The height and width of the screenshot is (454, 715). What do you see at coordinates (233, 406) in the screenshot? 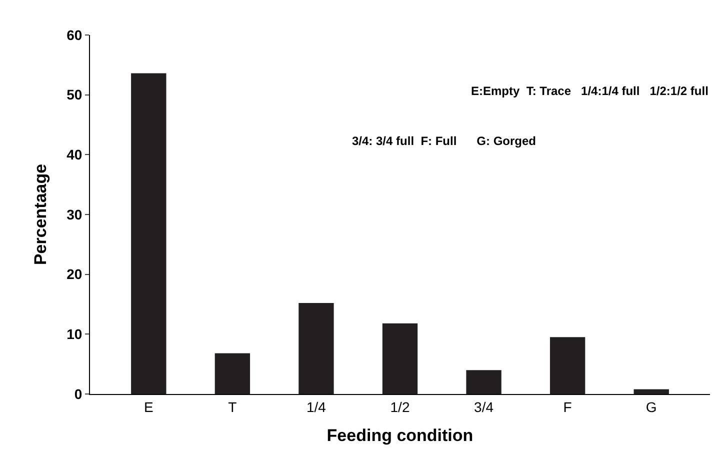
I see `x-tick-label: T` at bounding box center [233, 406].